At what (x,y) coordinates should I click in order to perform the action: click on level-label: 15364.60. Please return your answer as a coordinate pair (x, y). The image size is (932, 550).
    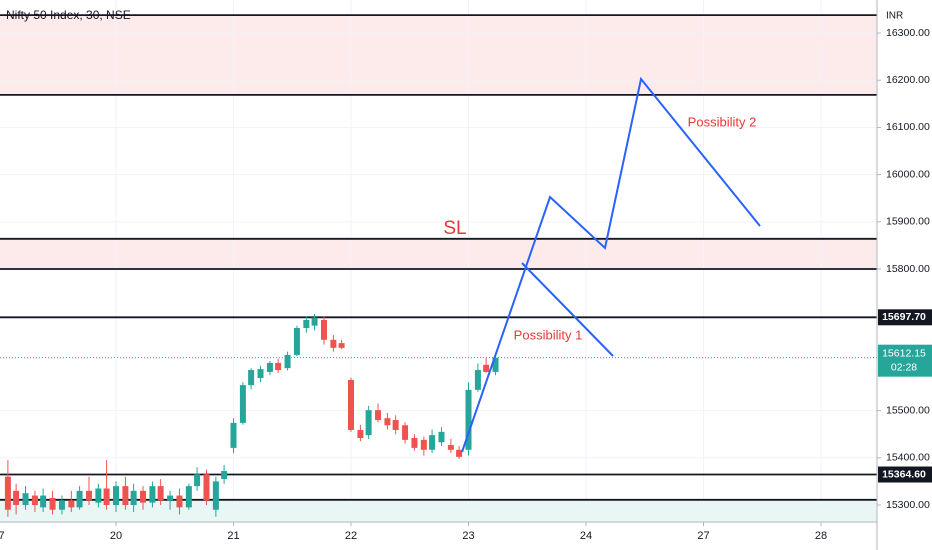
    Looking at the image, I should click on (904, 474).